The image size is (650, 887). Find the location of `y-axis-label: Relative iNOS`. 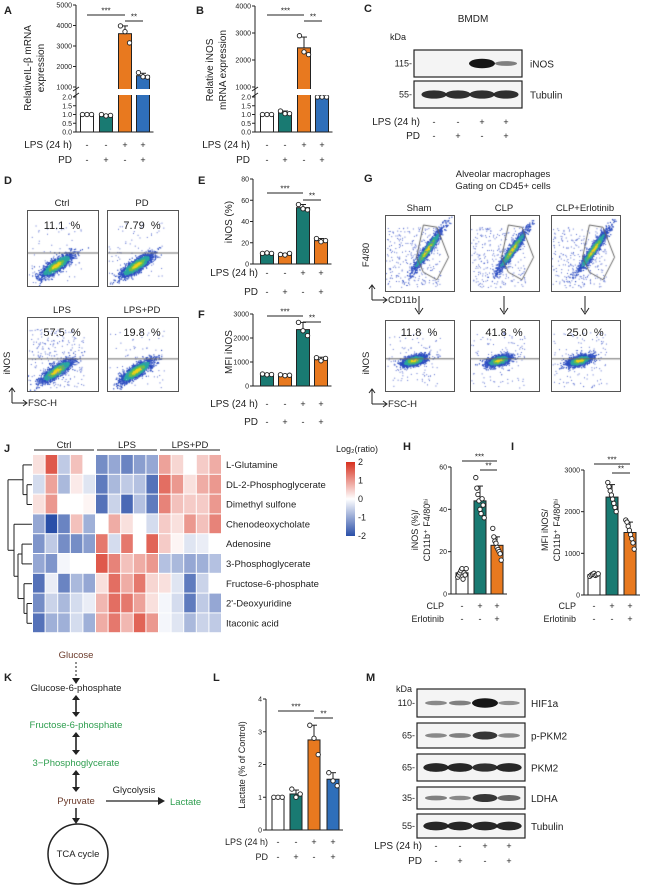

y-axis-label: Relative iNOS is located at coordinates (210, 69).